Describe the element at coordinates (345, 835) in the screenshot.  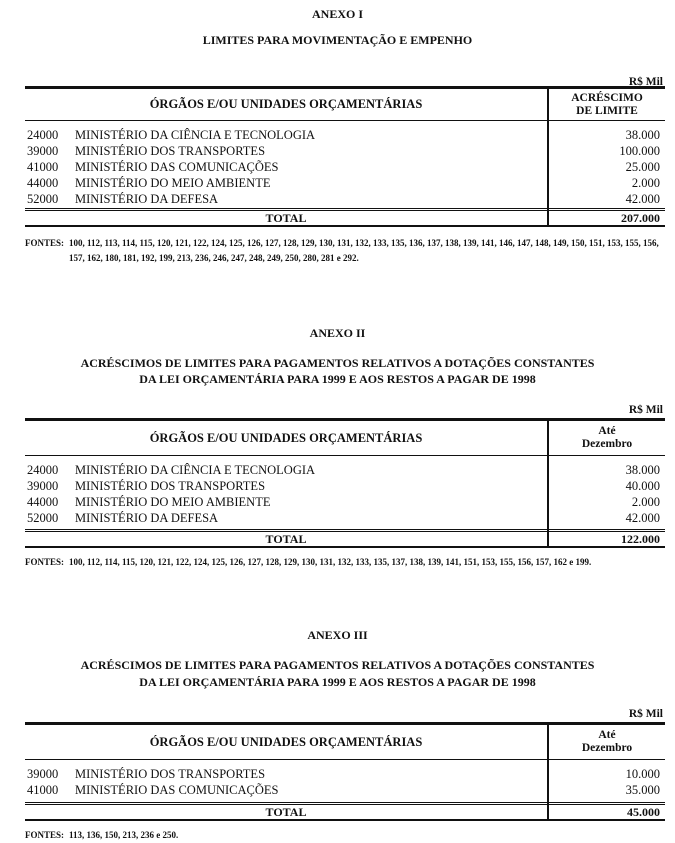
I see `fontes-note: FONTES: 113, 136, 150, 213, 236 e 250.` at that location.